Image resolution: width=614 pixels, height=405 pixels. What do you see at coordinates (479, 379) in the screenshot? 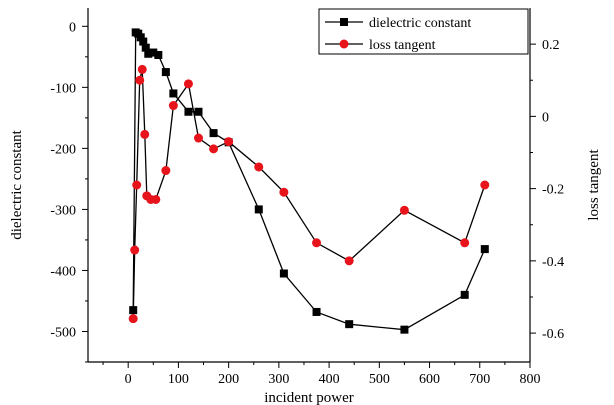
I see `x-tick-label: 700` at bounding box center [479, 379].